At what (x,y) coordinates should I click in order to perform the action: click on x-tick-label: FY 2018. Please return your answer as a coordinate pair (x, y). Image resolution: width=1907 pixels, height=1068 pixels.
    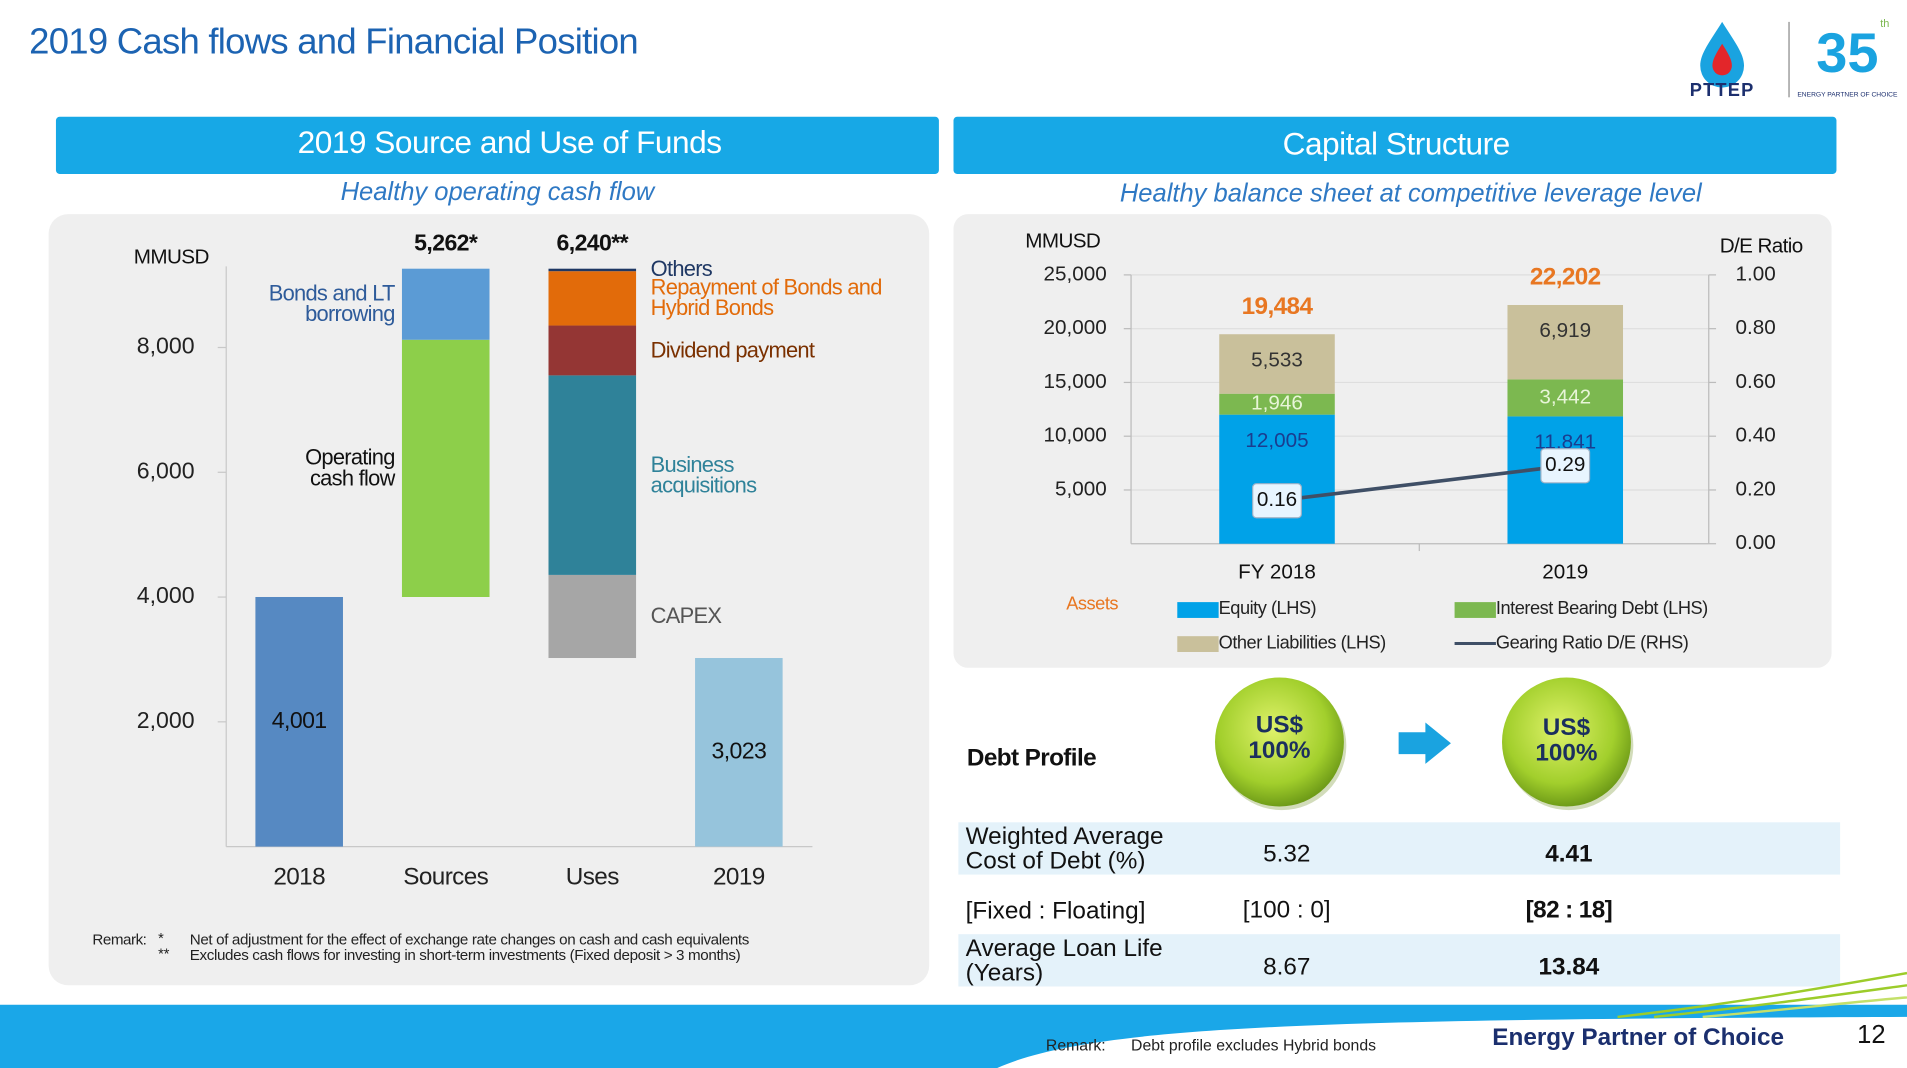
    Looking at the image, I should click on (1277, 571).